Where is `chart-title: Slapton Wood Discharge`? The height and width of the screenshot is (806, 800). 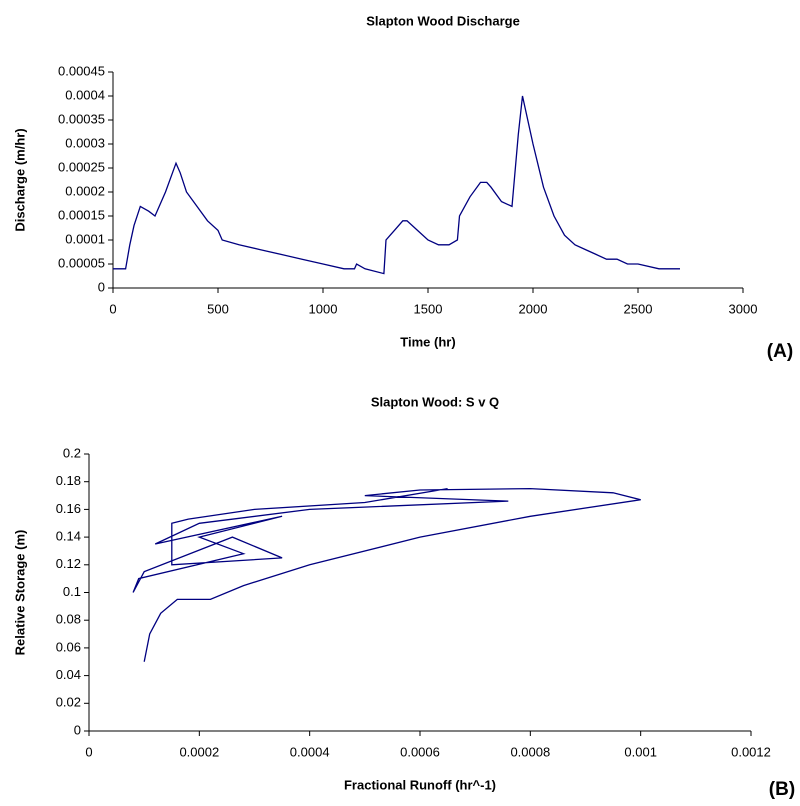 chart-title: Slapton Wood Discharge is located at coordinates (443, 20).